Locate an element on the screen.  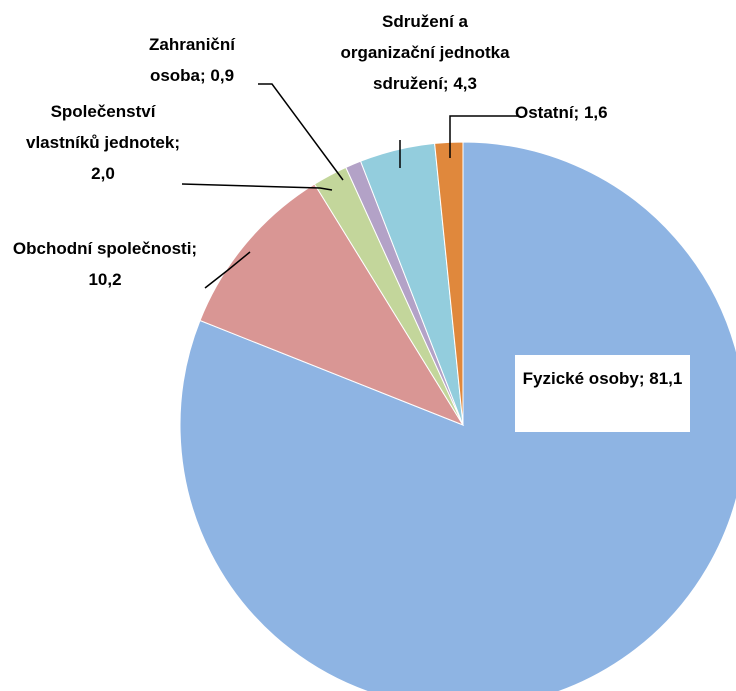
data-label: Ostatní; 1,6 is located at coordinates (561, 112).